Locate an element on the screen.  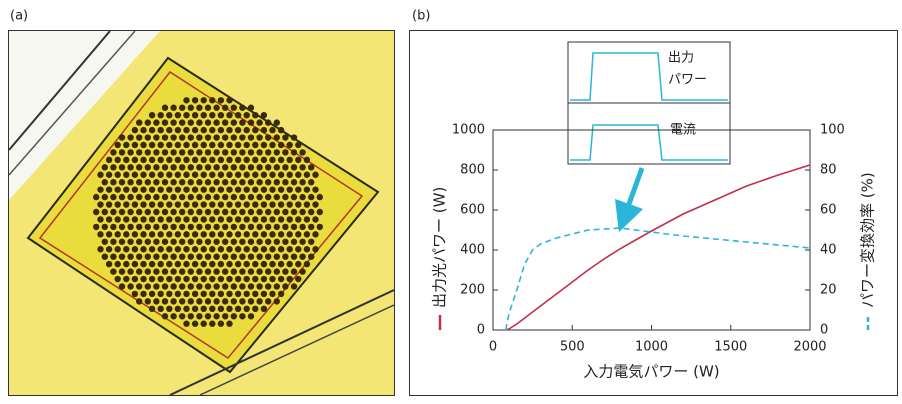
y2-tick-label: 20 is located at coordinates (828, 290).